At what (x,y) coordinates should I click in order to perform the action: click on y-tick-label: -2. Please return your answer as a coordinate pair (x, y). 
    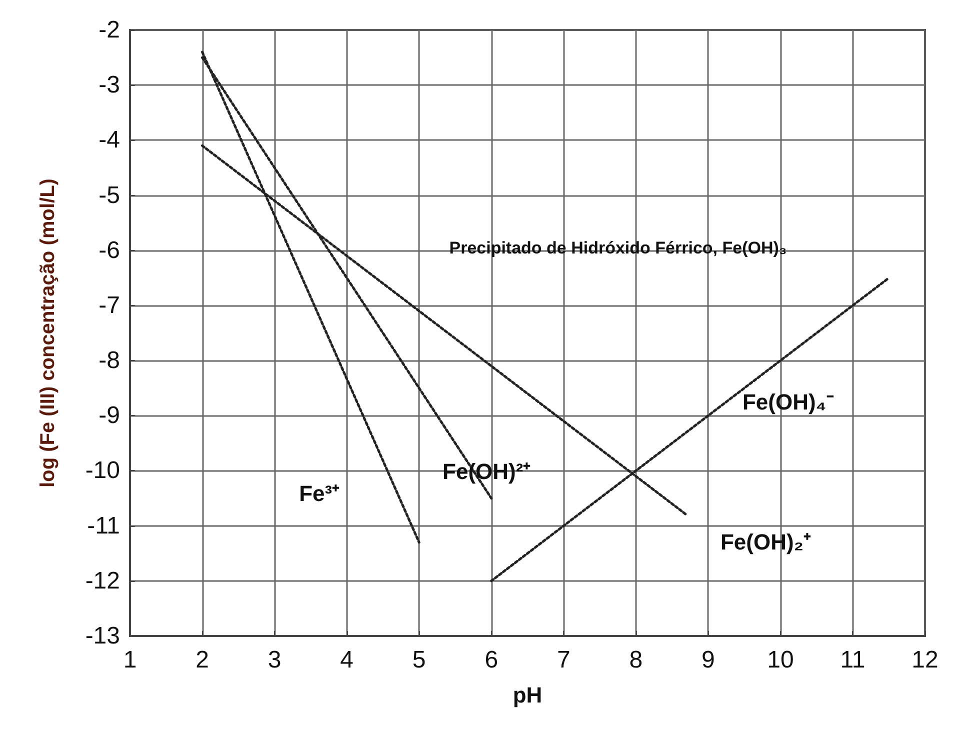
    Looking at the image, I should click on (109, 30).